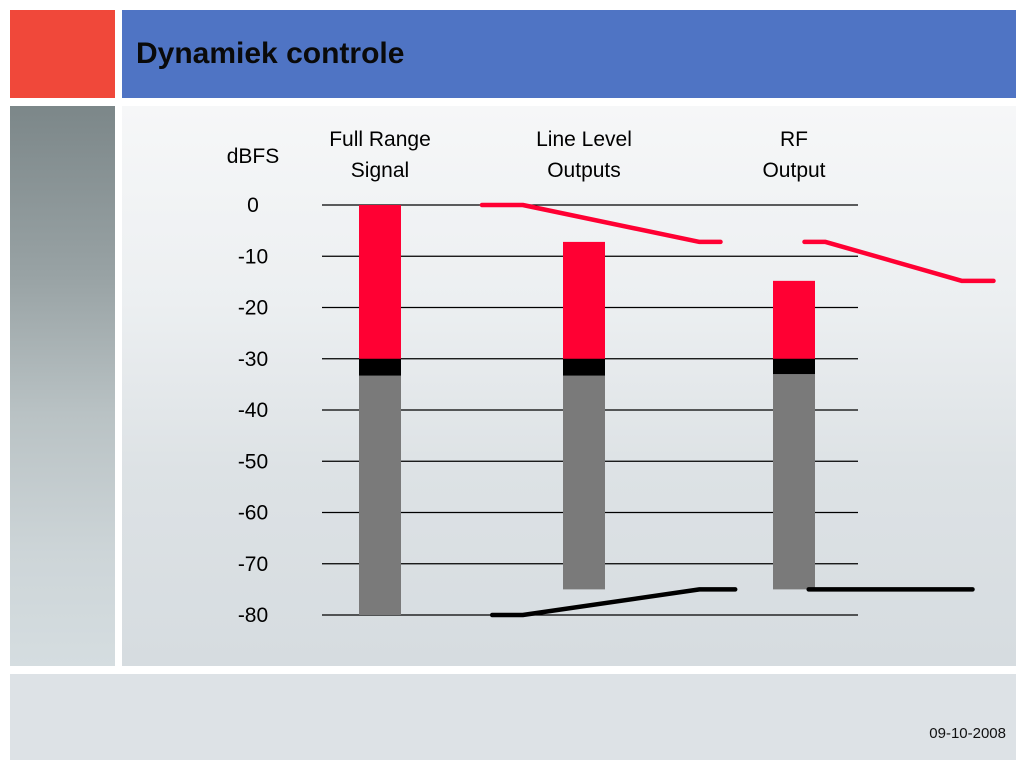 The width and height of the screenshot is (1024, 768). Describe the element at coordinates (584, 155) in the screenshot. I see `category-label: Line Level Outputs` at that location.